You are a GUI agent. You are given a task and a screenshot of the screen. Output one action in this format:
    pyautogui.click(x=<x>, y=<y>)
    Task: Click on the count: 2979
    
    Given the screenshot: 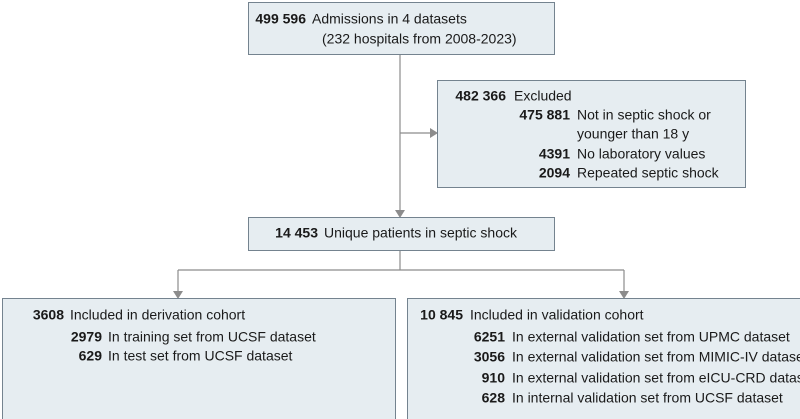 What is the action you would take?
    pyautogui.click(x=86, y=337)
    